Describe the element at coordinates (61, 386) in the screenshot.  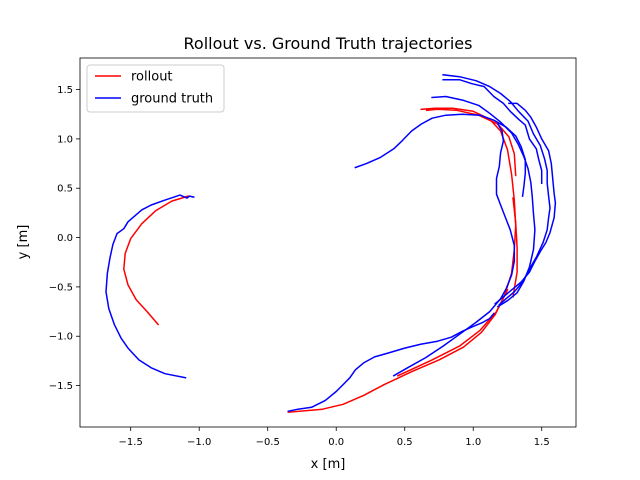
I see `y-tick-label: −1.5` at that location.